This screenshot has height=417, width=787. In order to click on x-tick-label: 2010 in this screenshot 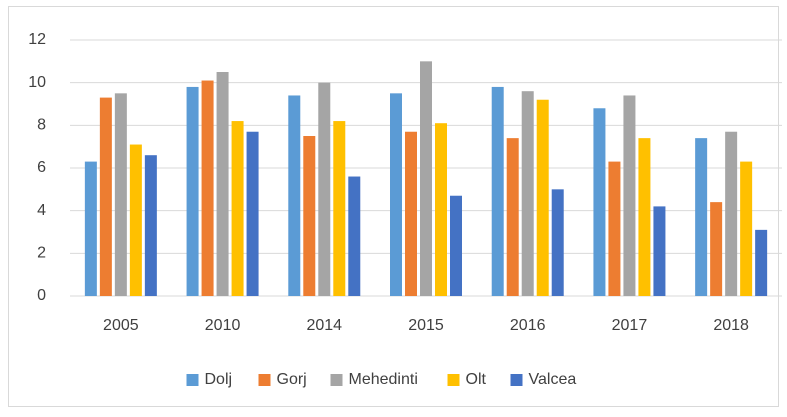, I will do `click(223, 325)`.